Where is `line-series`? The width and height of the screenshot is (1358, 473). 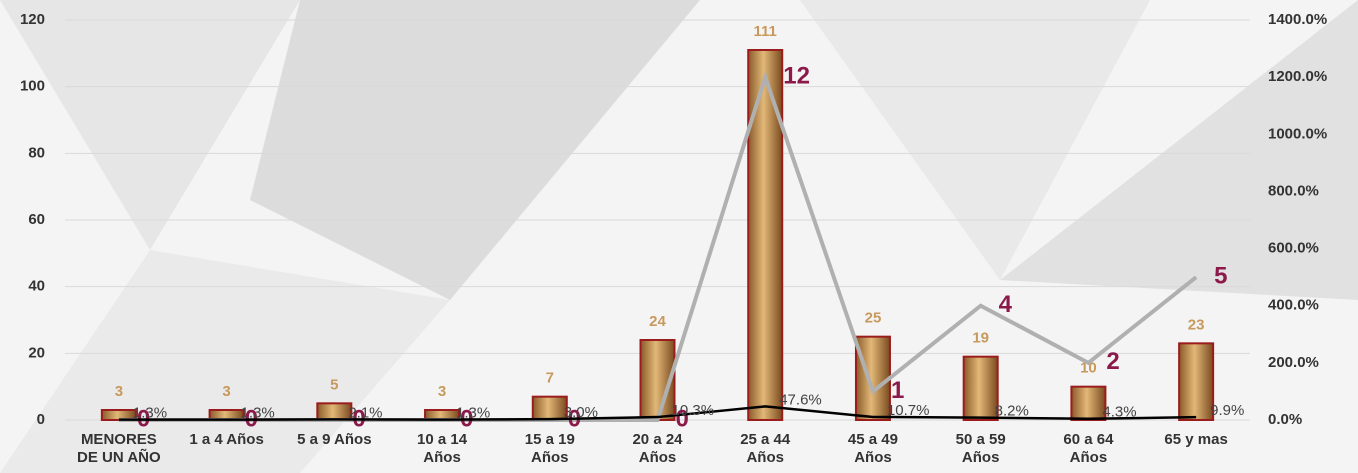 line-series is located at coordinates (657, 413).